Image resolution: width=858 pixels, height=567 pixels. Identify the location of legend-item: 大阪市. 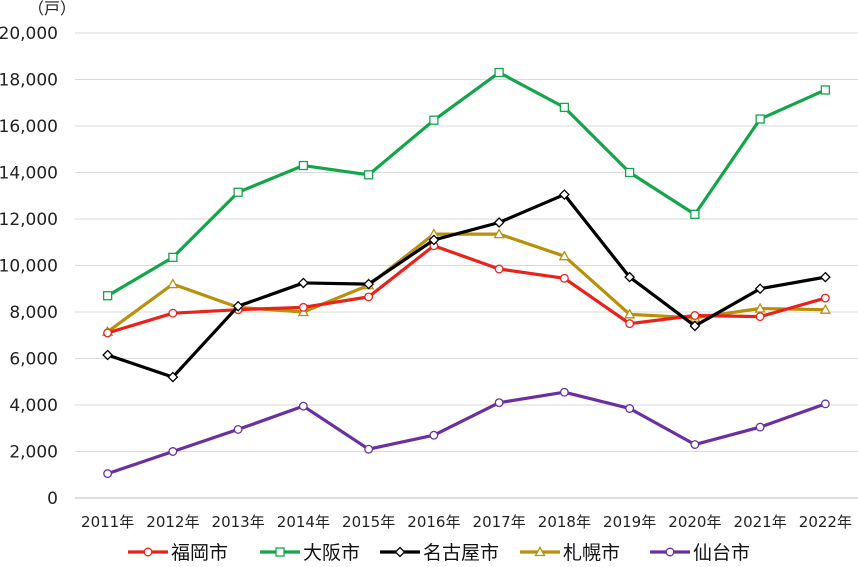
(310, 553).